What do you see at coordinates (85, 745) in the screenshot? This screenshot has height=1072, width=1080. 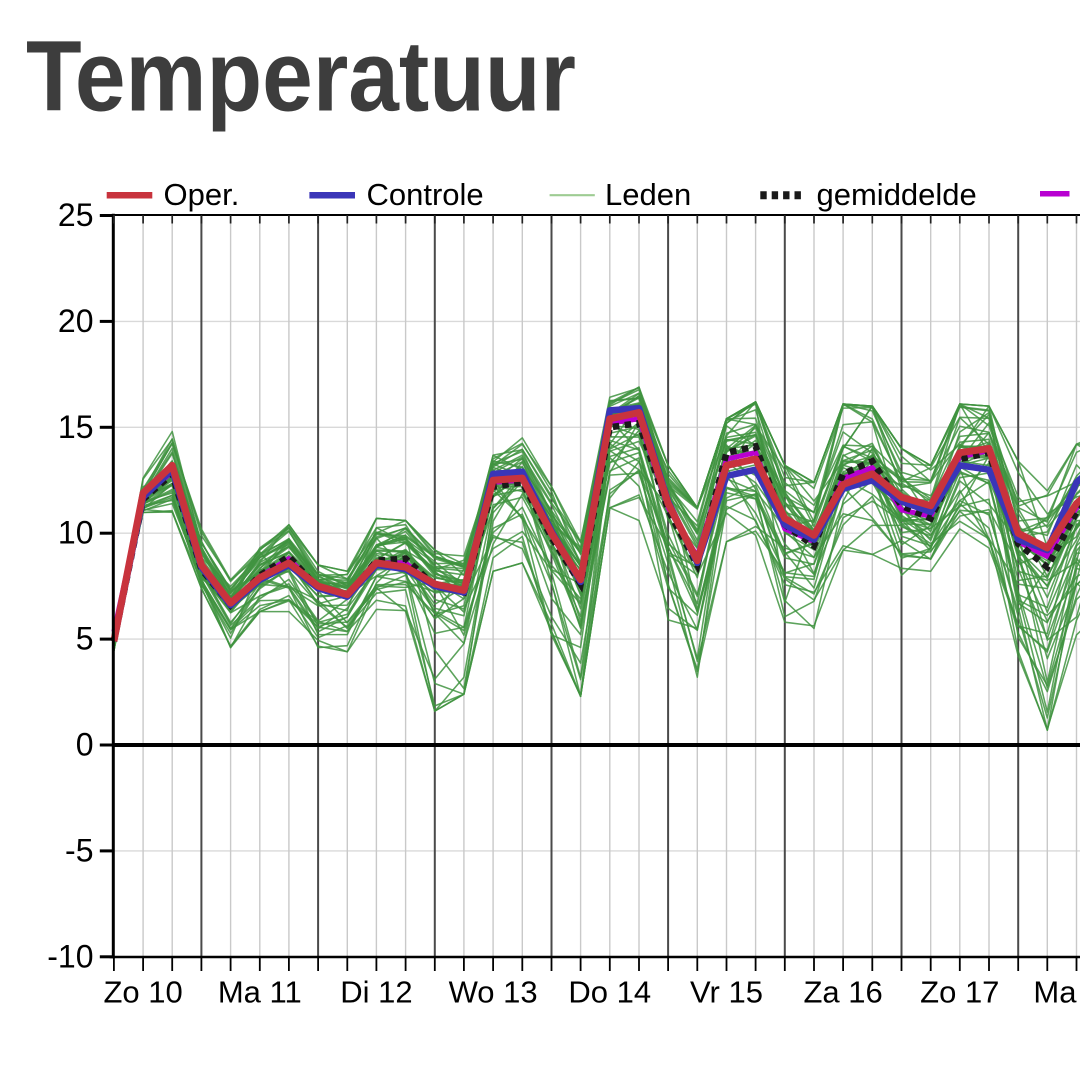 I see `svg-text: 0` at bounding box center [85, 745].